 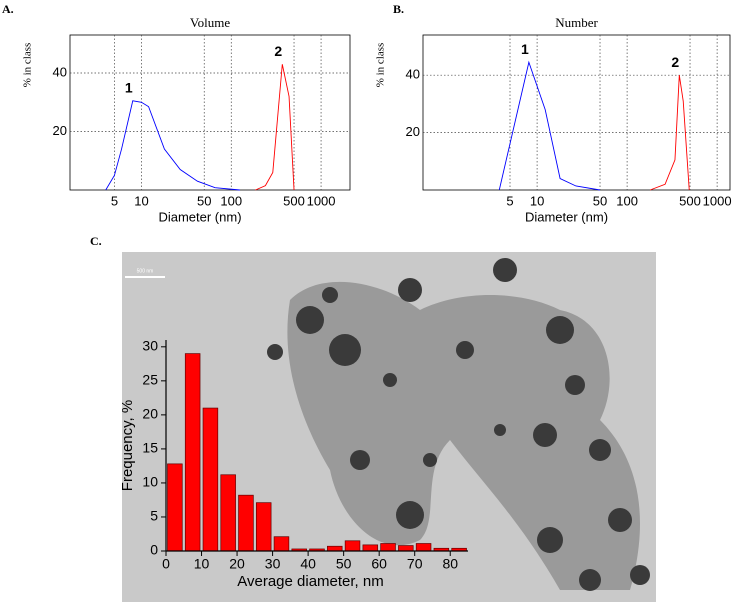 What do you see at coordinates (127, 445) in the screenshot?
I see `y-axis-label: Frequency, %` at bounding box center [127, 445].